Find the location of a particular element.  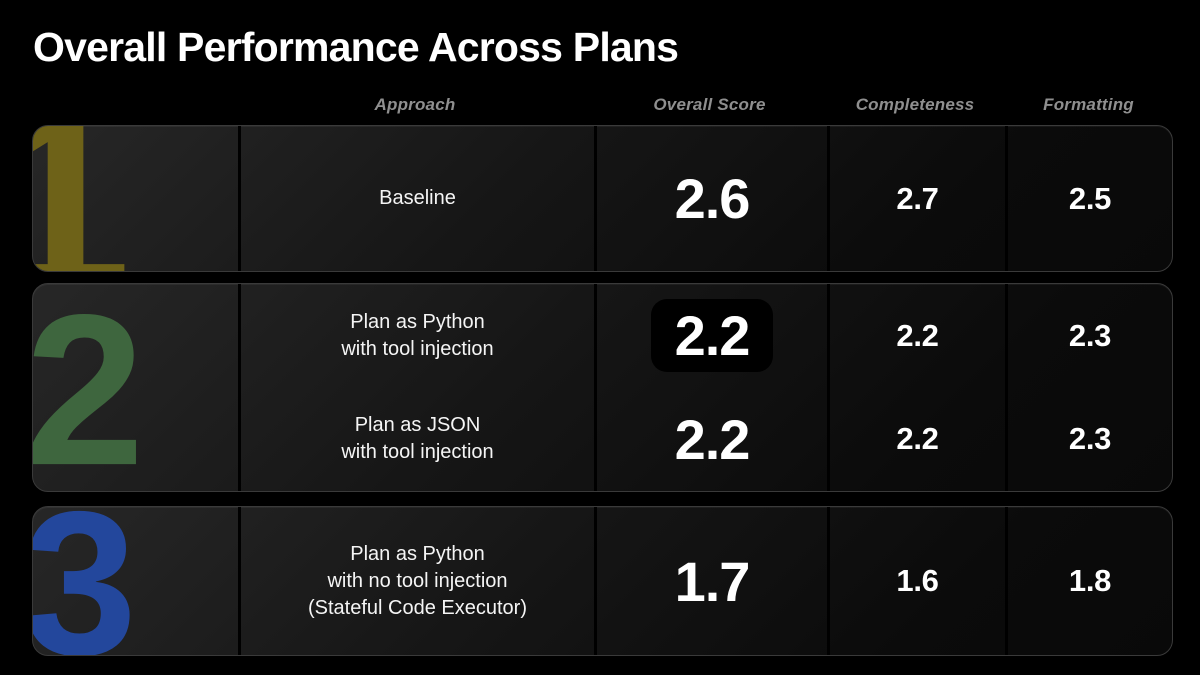

plan-1-overall-cell: 2.6 is located at coordinates (710, 198).